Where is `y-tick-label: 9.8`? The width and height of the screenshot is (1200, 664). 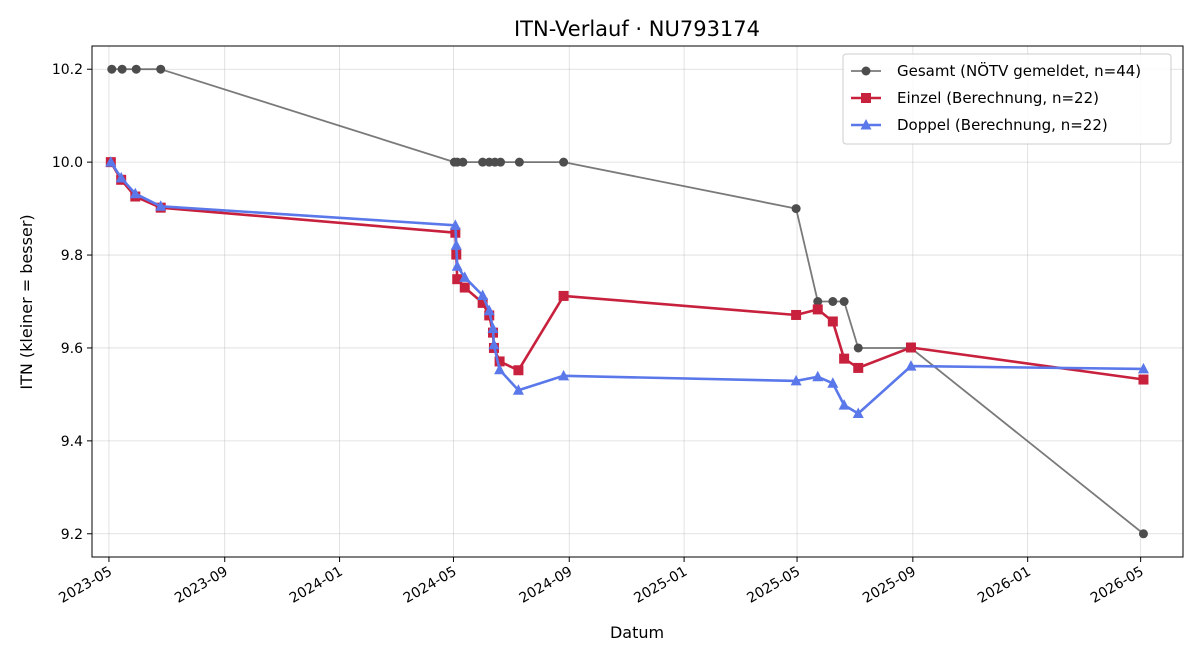 y-tick-label: 9.8 is located at coordinates (72, 256).